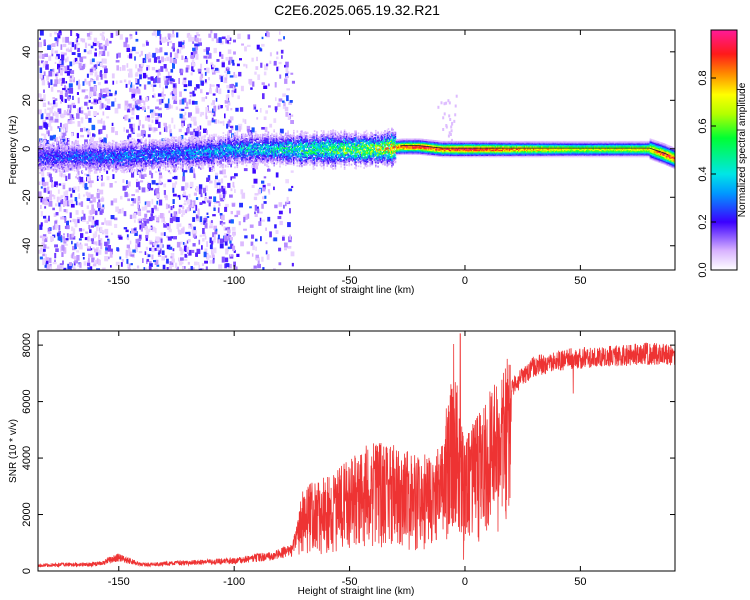  Describe the element at coordinates (27, 514) in the screenshot. I see `snr-y-tick-label: 2000` at that location.